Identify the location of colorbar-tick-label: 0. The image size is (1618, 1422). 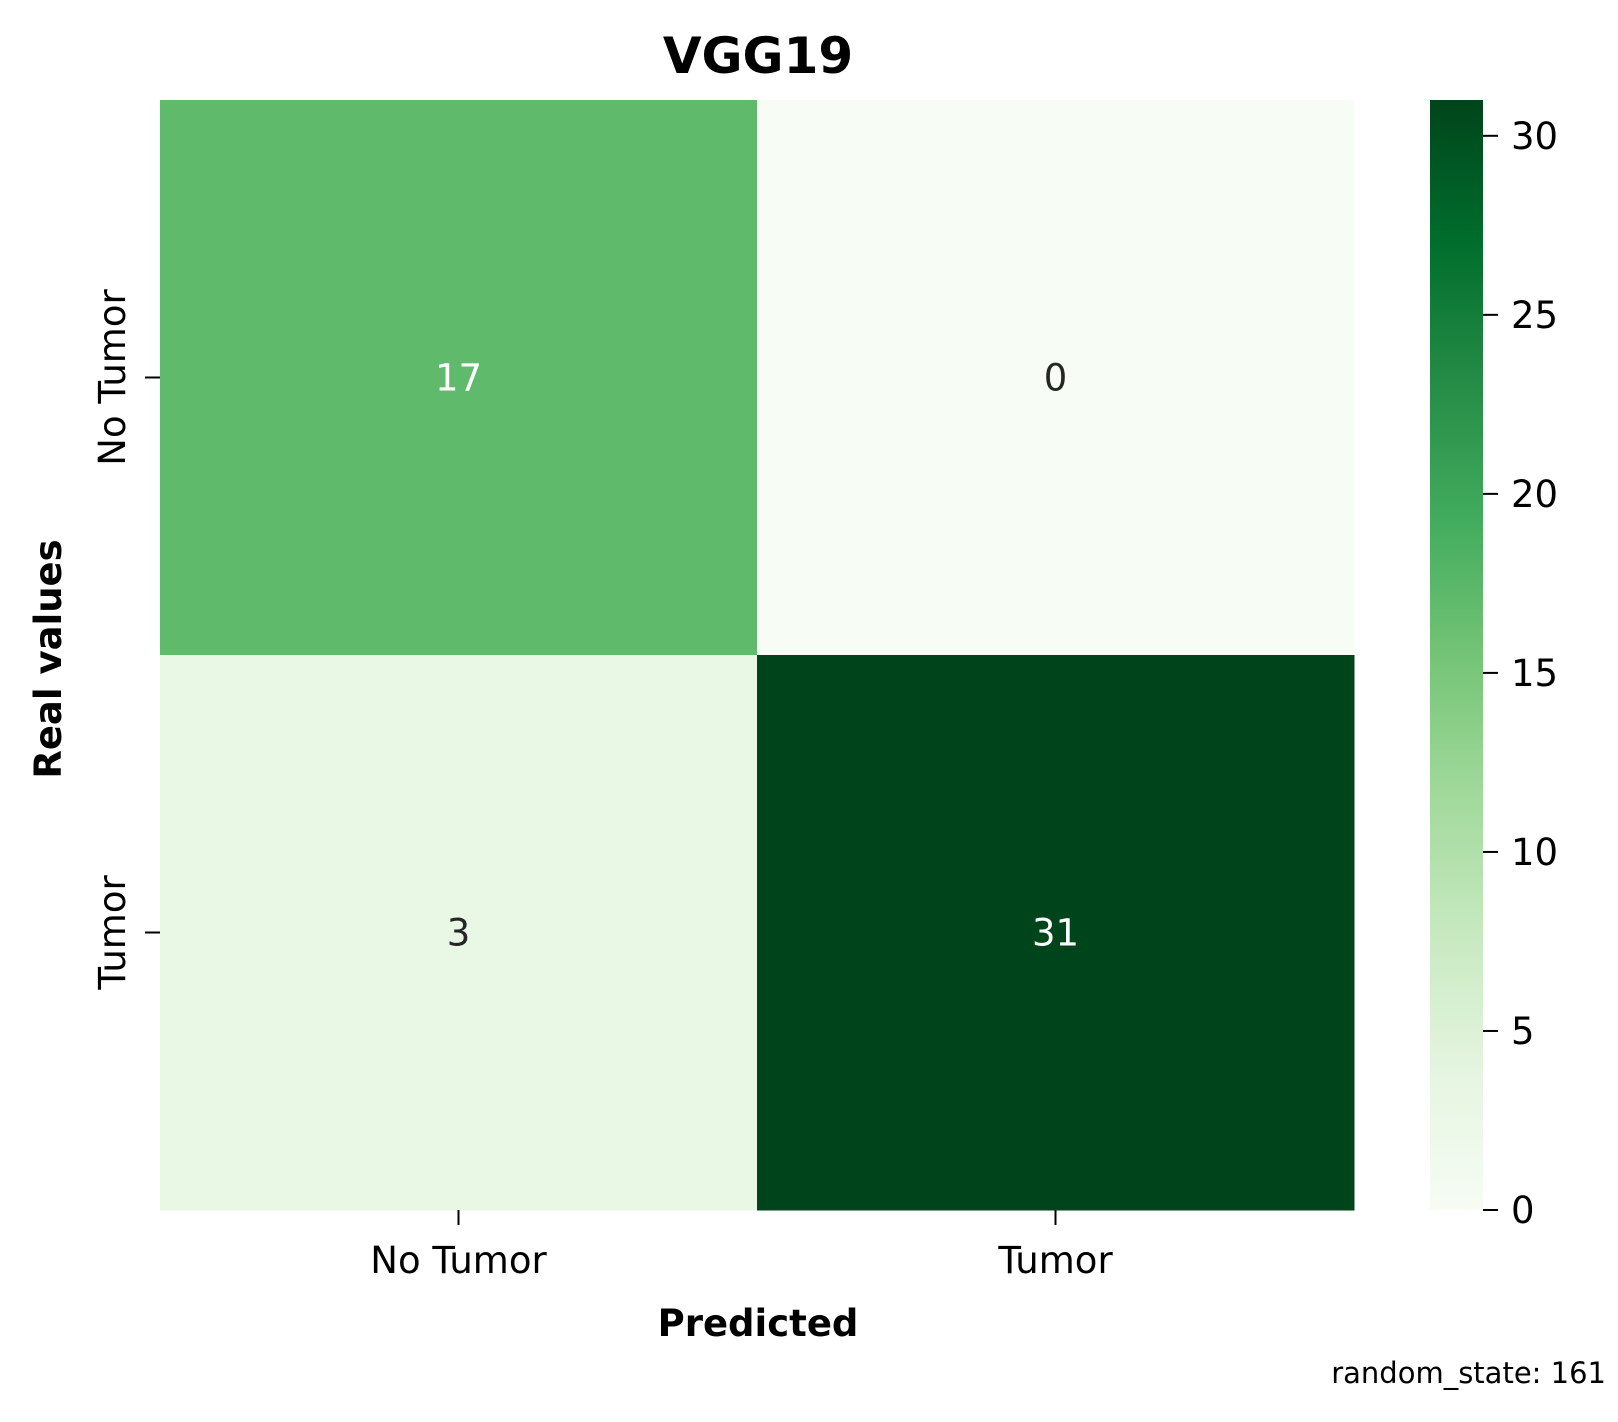
(1523, 1210).